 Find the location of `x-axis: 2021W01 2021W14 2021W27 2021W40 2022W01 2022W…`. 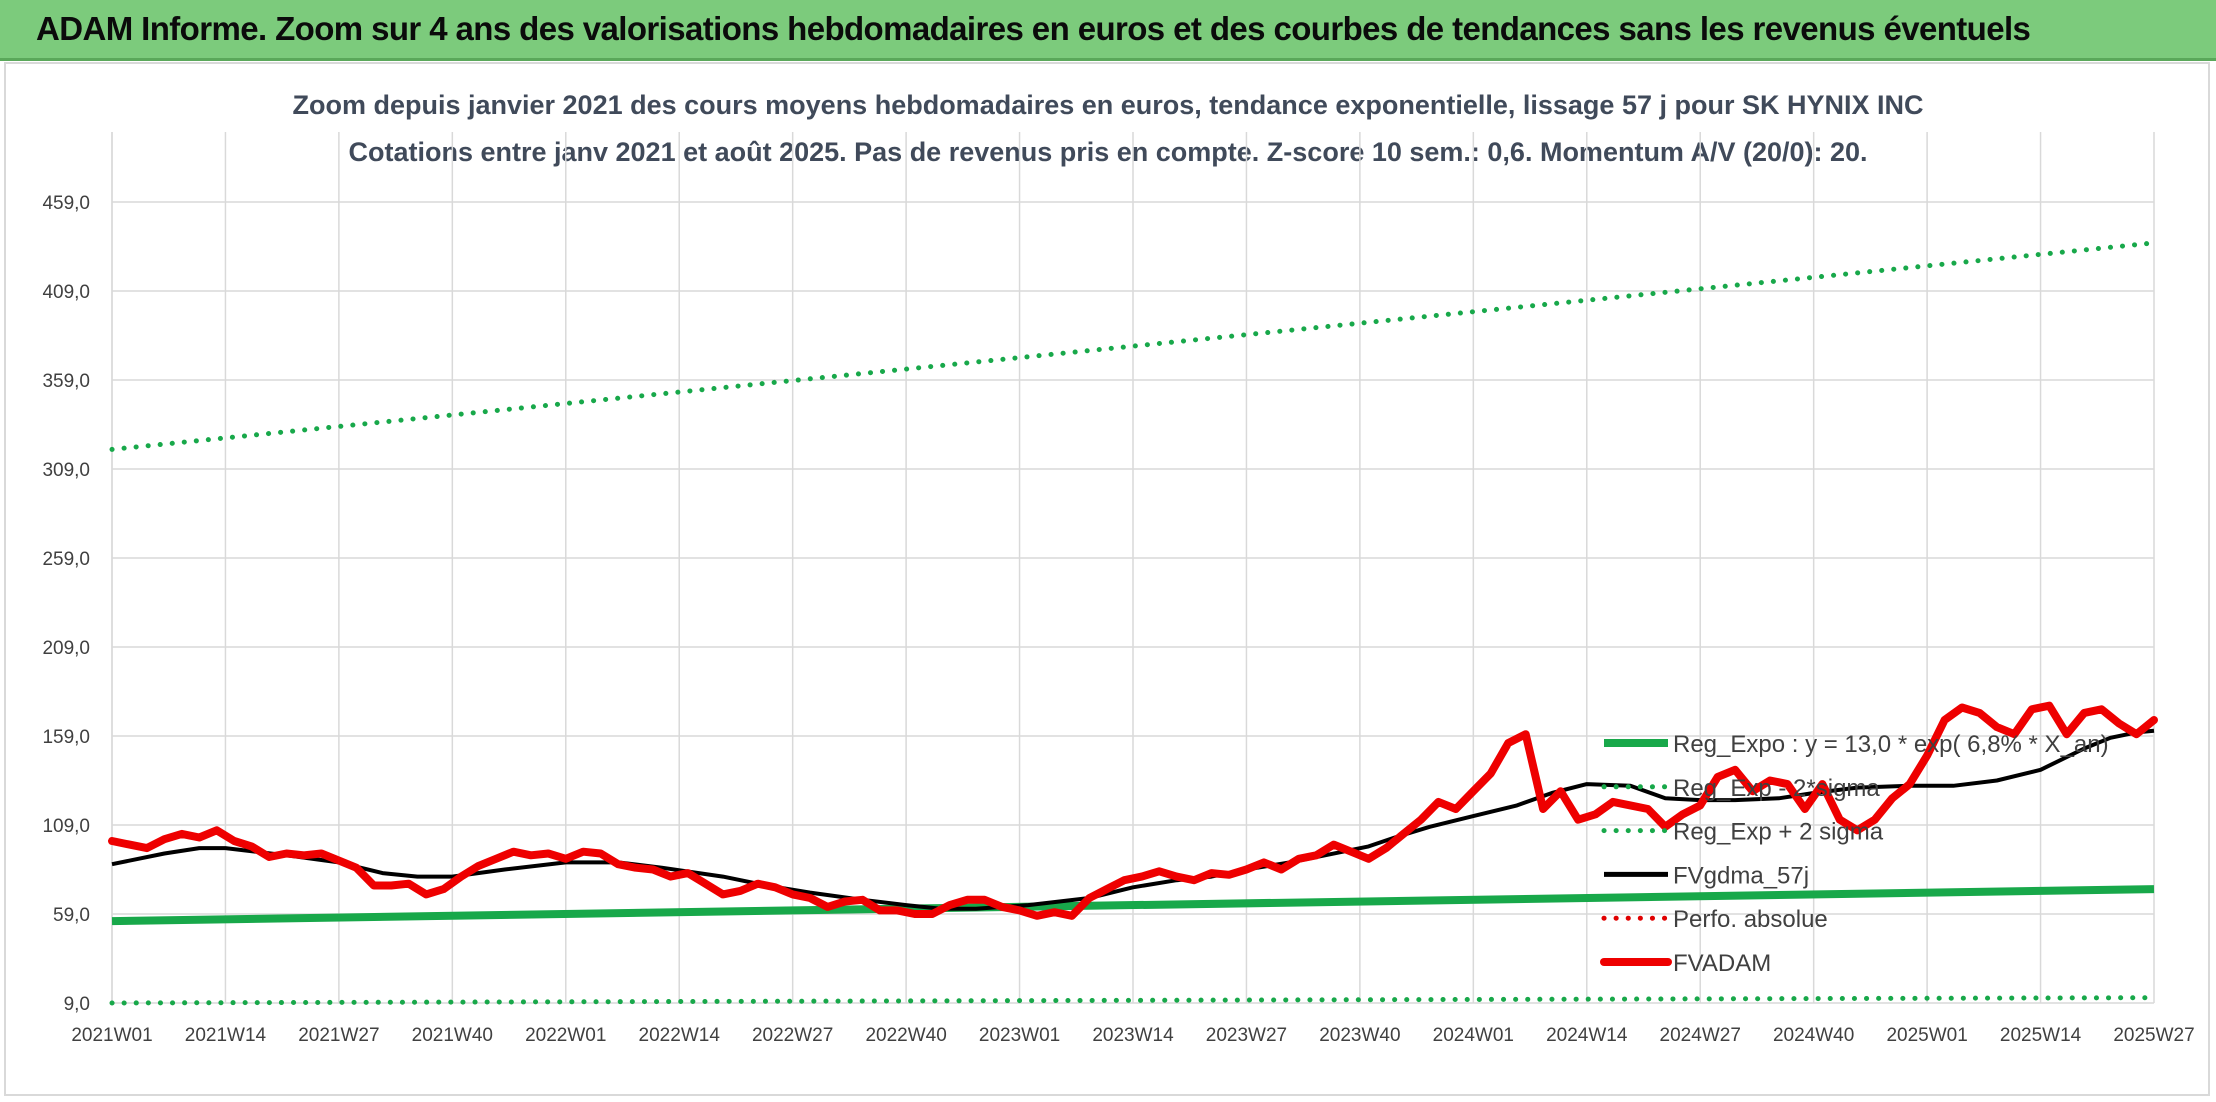

x-axis: 2021W01 2021W14 2021W27 2021W40 2022W01 2022W… is located at coordinates (1132, 1035).